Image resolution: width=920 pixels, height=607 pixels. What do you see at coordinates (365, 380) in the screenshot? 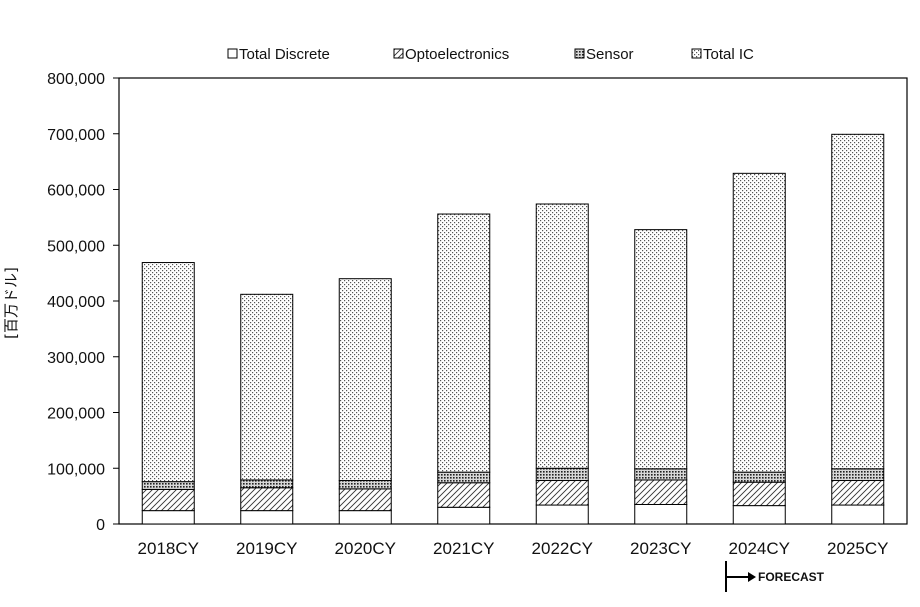
I see `bar-segment-total-ic-2020cy` at bounding box center [365, 380].